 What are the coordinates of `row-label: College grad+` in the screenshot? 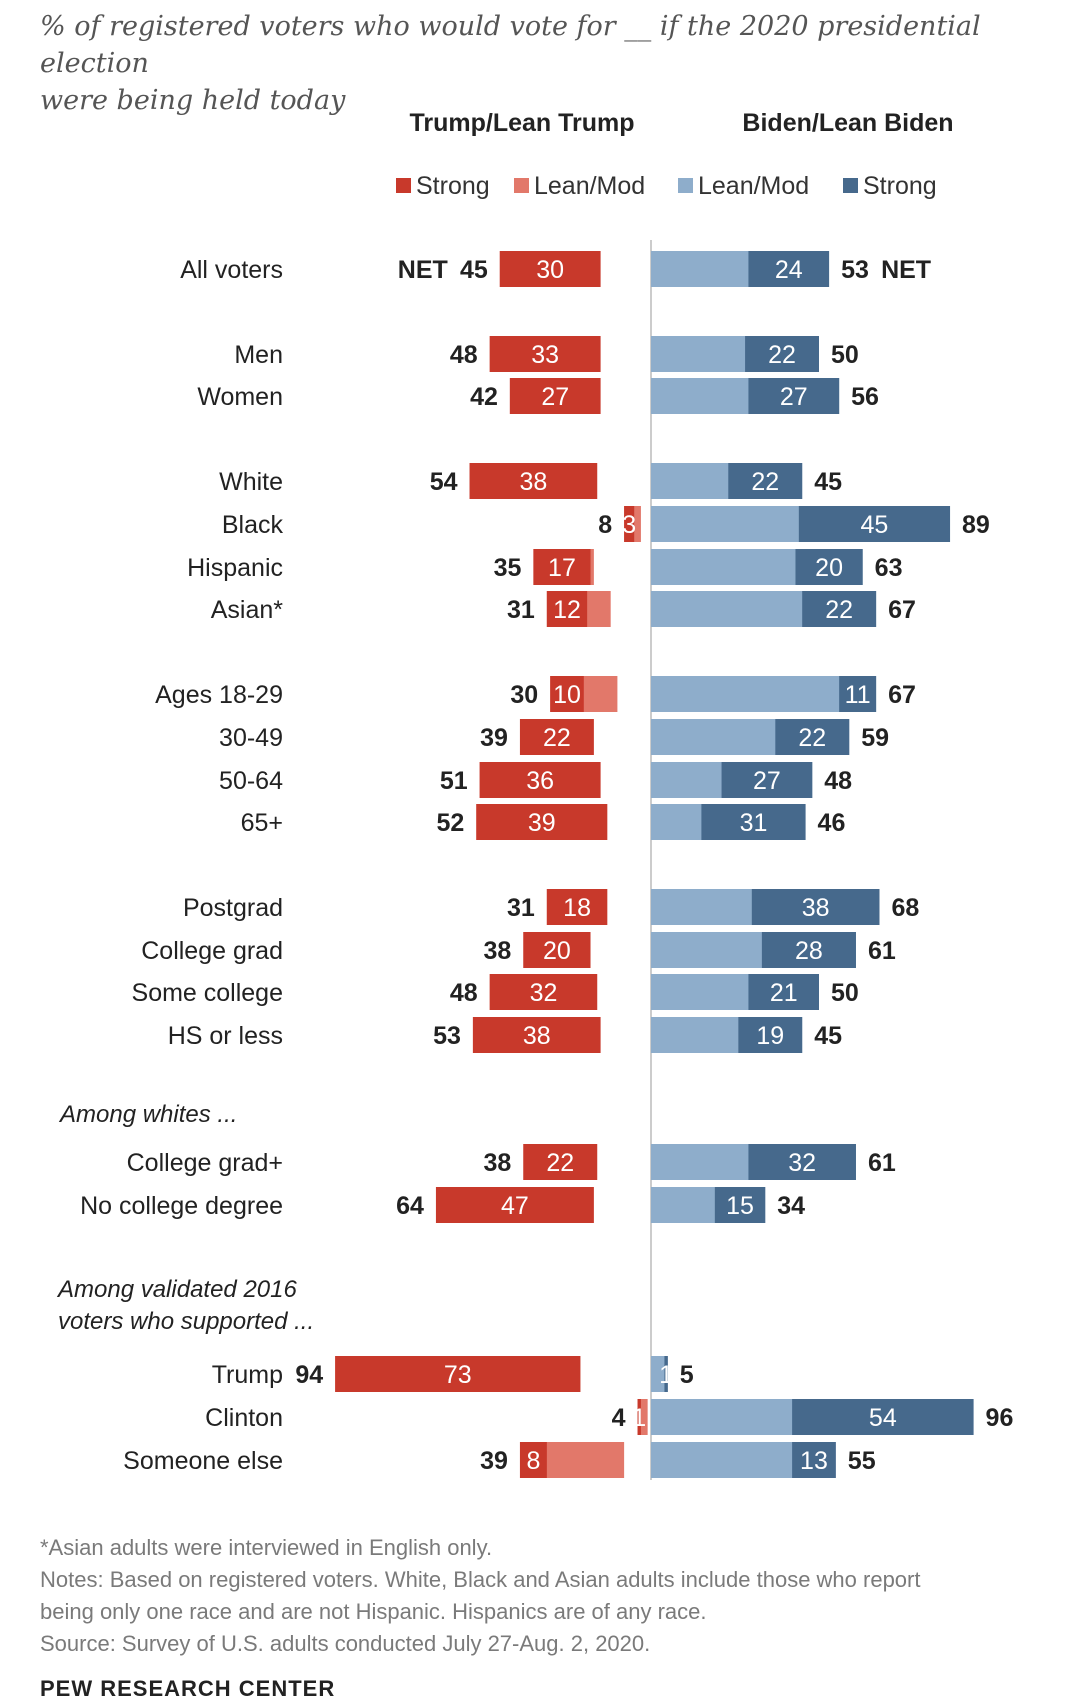 It's located at (205, 1163).